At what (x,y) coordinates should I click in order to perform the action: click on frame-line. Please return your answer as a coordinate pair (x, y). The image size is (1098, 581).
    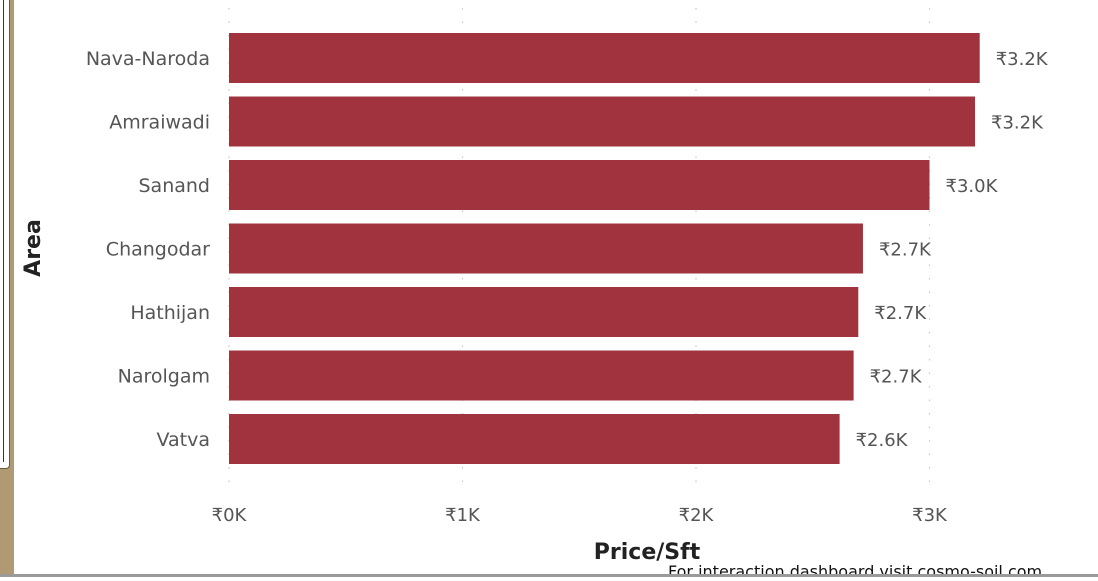
    Looking at the image, I should click on (3, 231).